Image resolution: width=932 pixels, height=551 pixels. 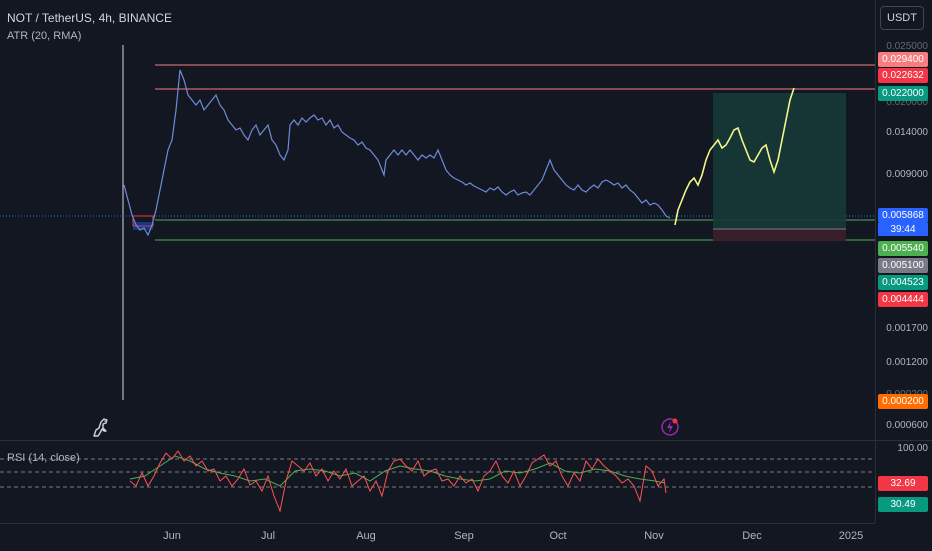 What do you see at coordinates (903, 282) in the screenshot?
I see `price-badge: 0.004523` at bounding box center [903, 282].